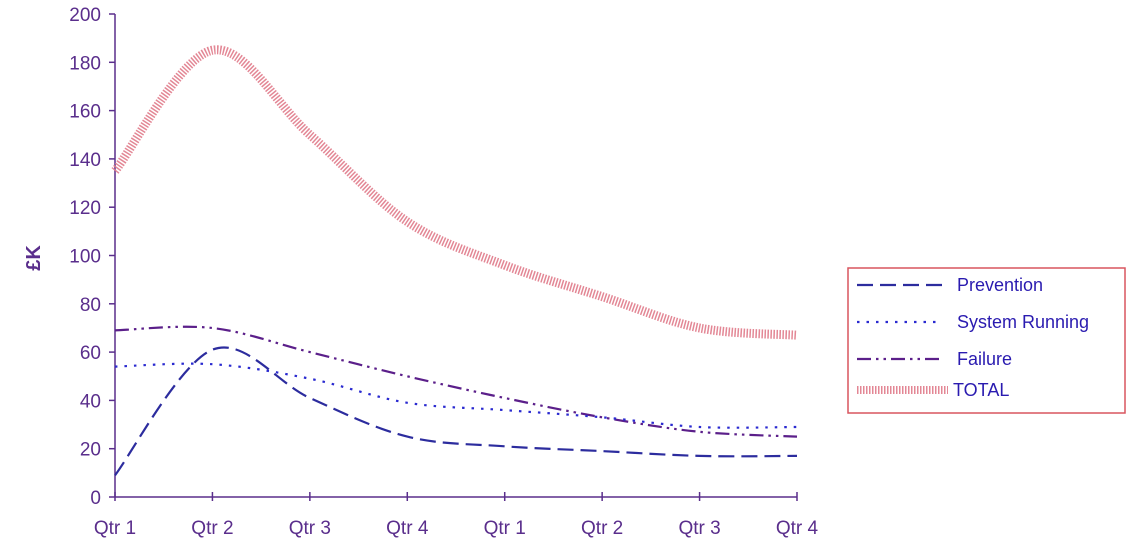 This screenshot has width=1146, height=550. I want to click on y-tick-label: 0, so click(95, 498).